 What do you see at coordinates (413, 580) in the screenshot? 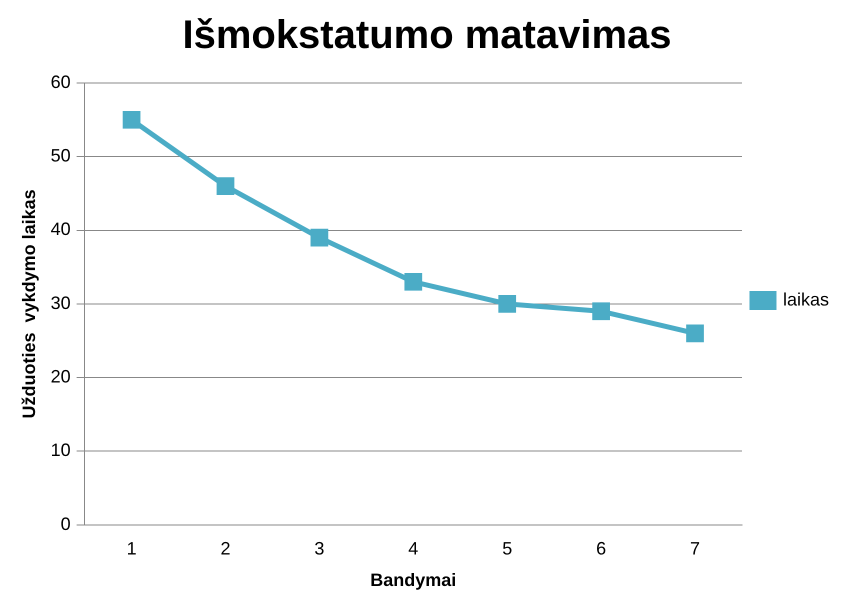
I see `x-axis-title: Bandymai` at bounding box center [413, 580].